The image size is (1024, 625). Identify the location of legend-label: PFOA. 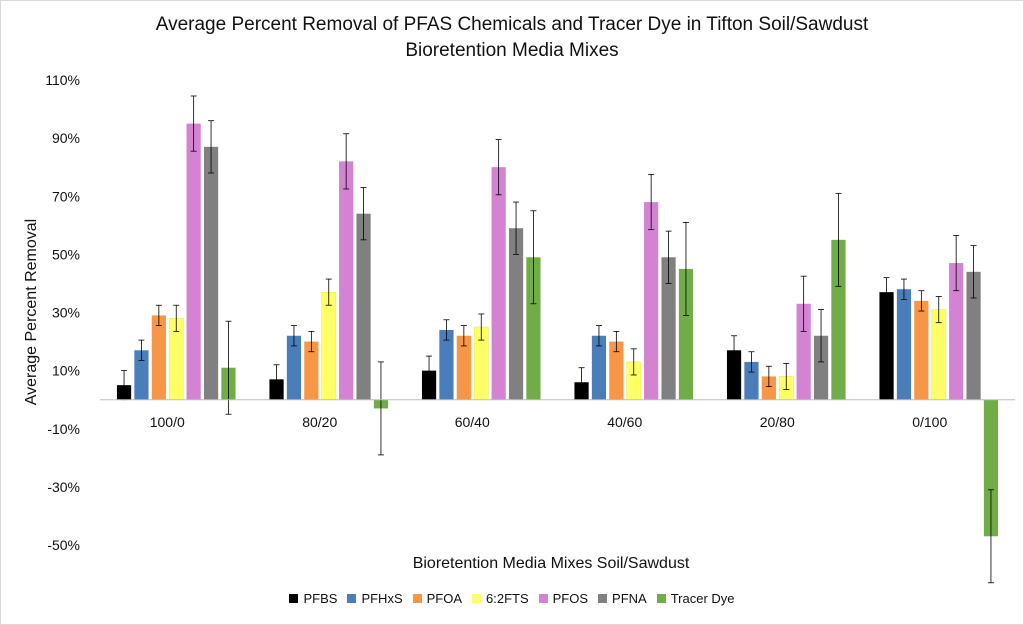
(444, 598).